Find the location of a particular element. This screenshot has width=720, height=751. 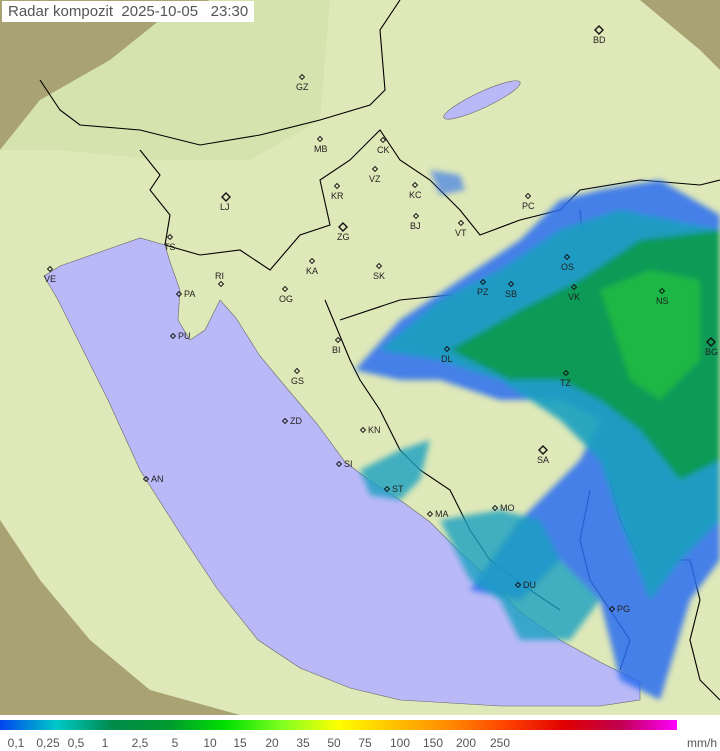

city-an: AN is located at coordinates (153, 479).